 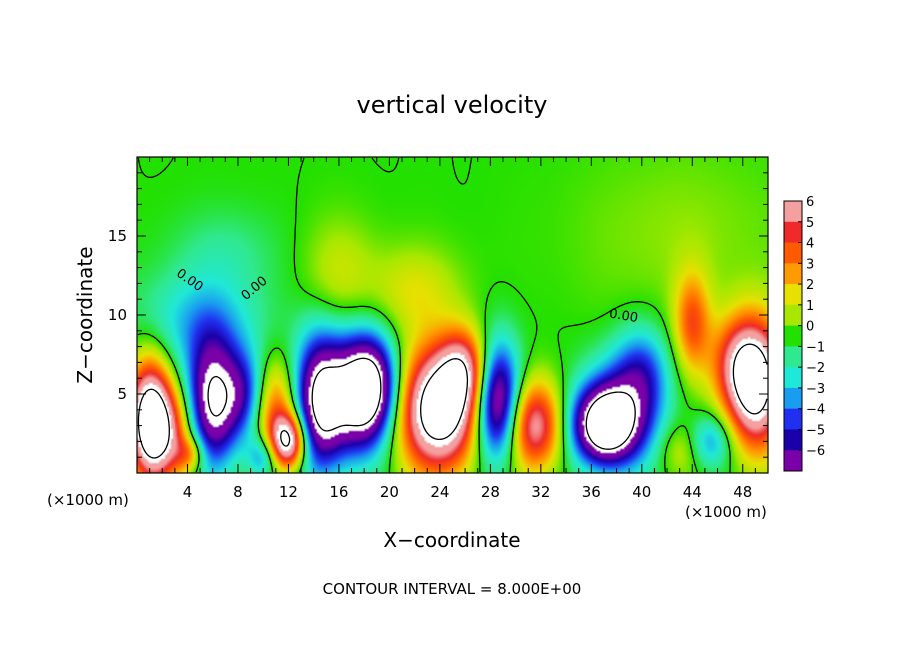 What do you see at coordinates (815, 451) in the screenshot?
I see `colorbar-label: −6` at bounding box center [815, 451].